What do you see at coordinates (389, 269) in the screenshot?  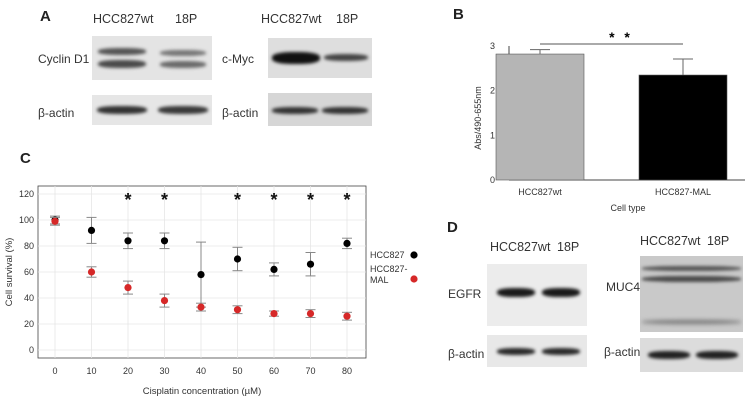 I see `legend-label: HCC827-` at bounding box center [389, 269].